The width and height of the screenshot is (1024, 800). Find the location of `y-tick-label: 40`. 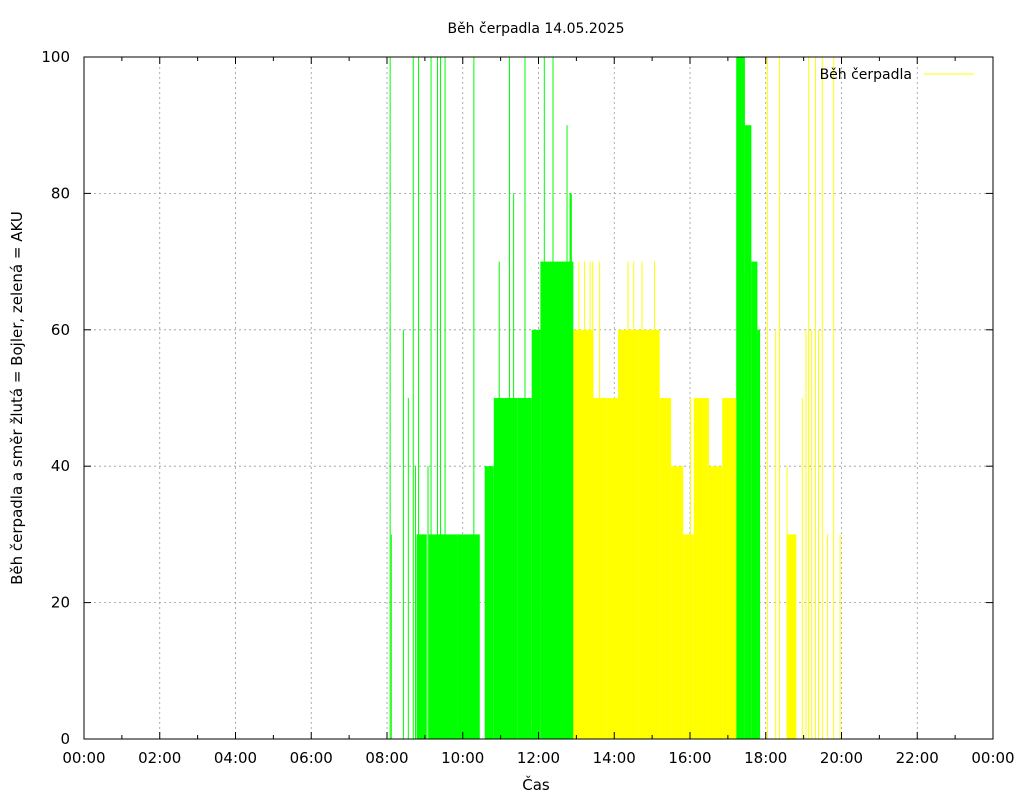

y-tick-label: 40 is located at coordinates (60, 466).